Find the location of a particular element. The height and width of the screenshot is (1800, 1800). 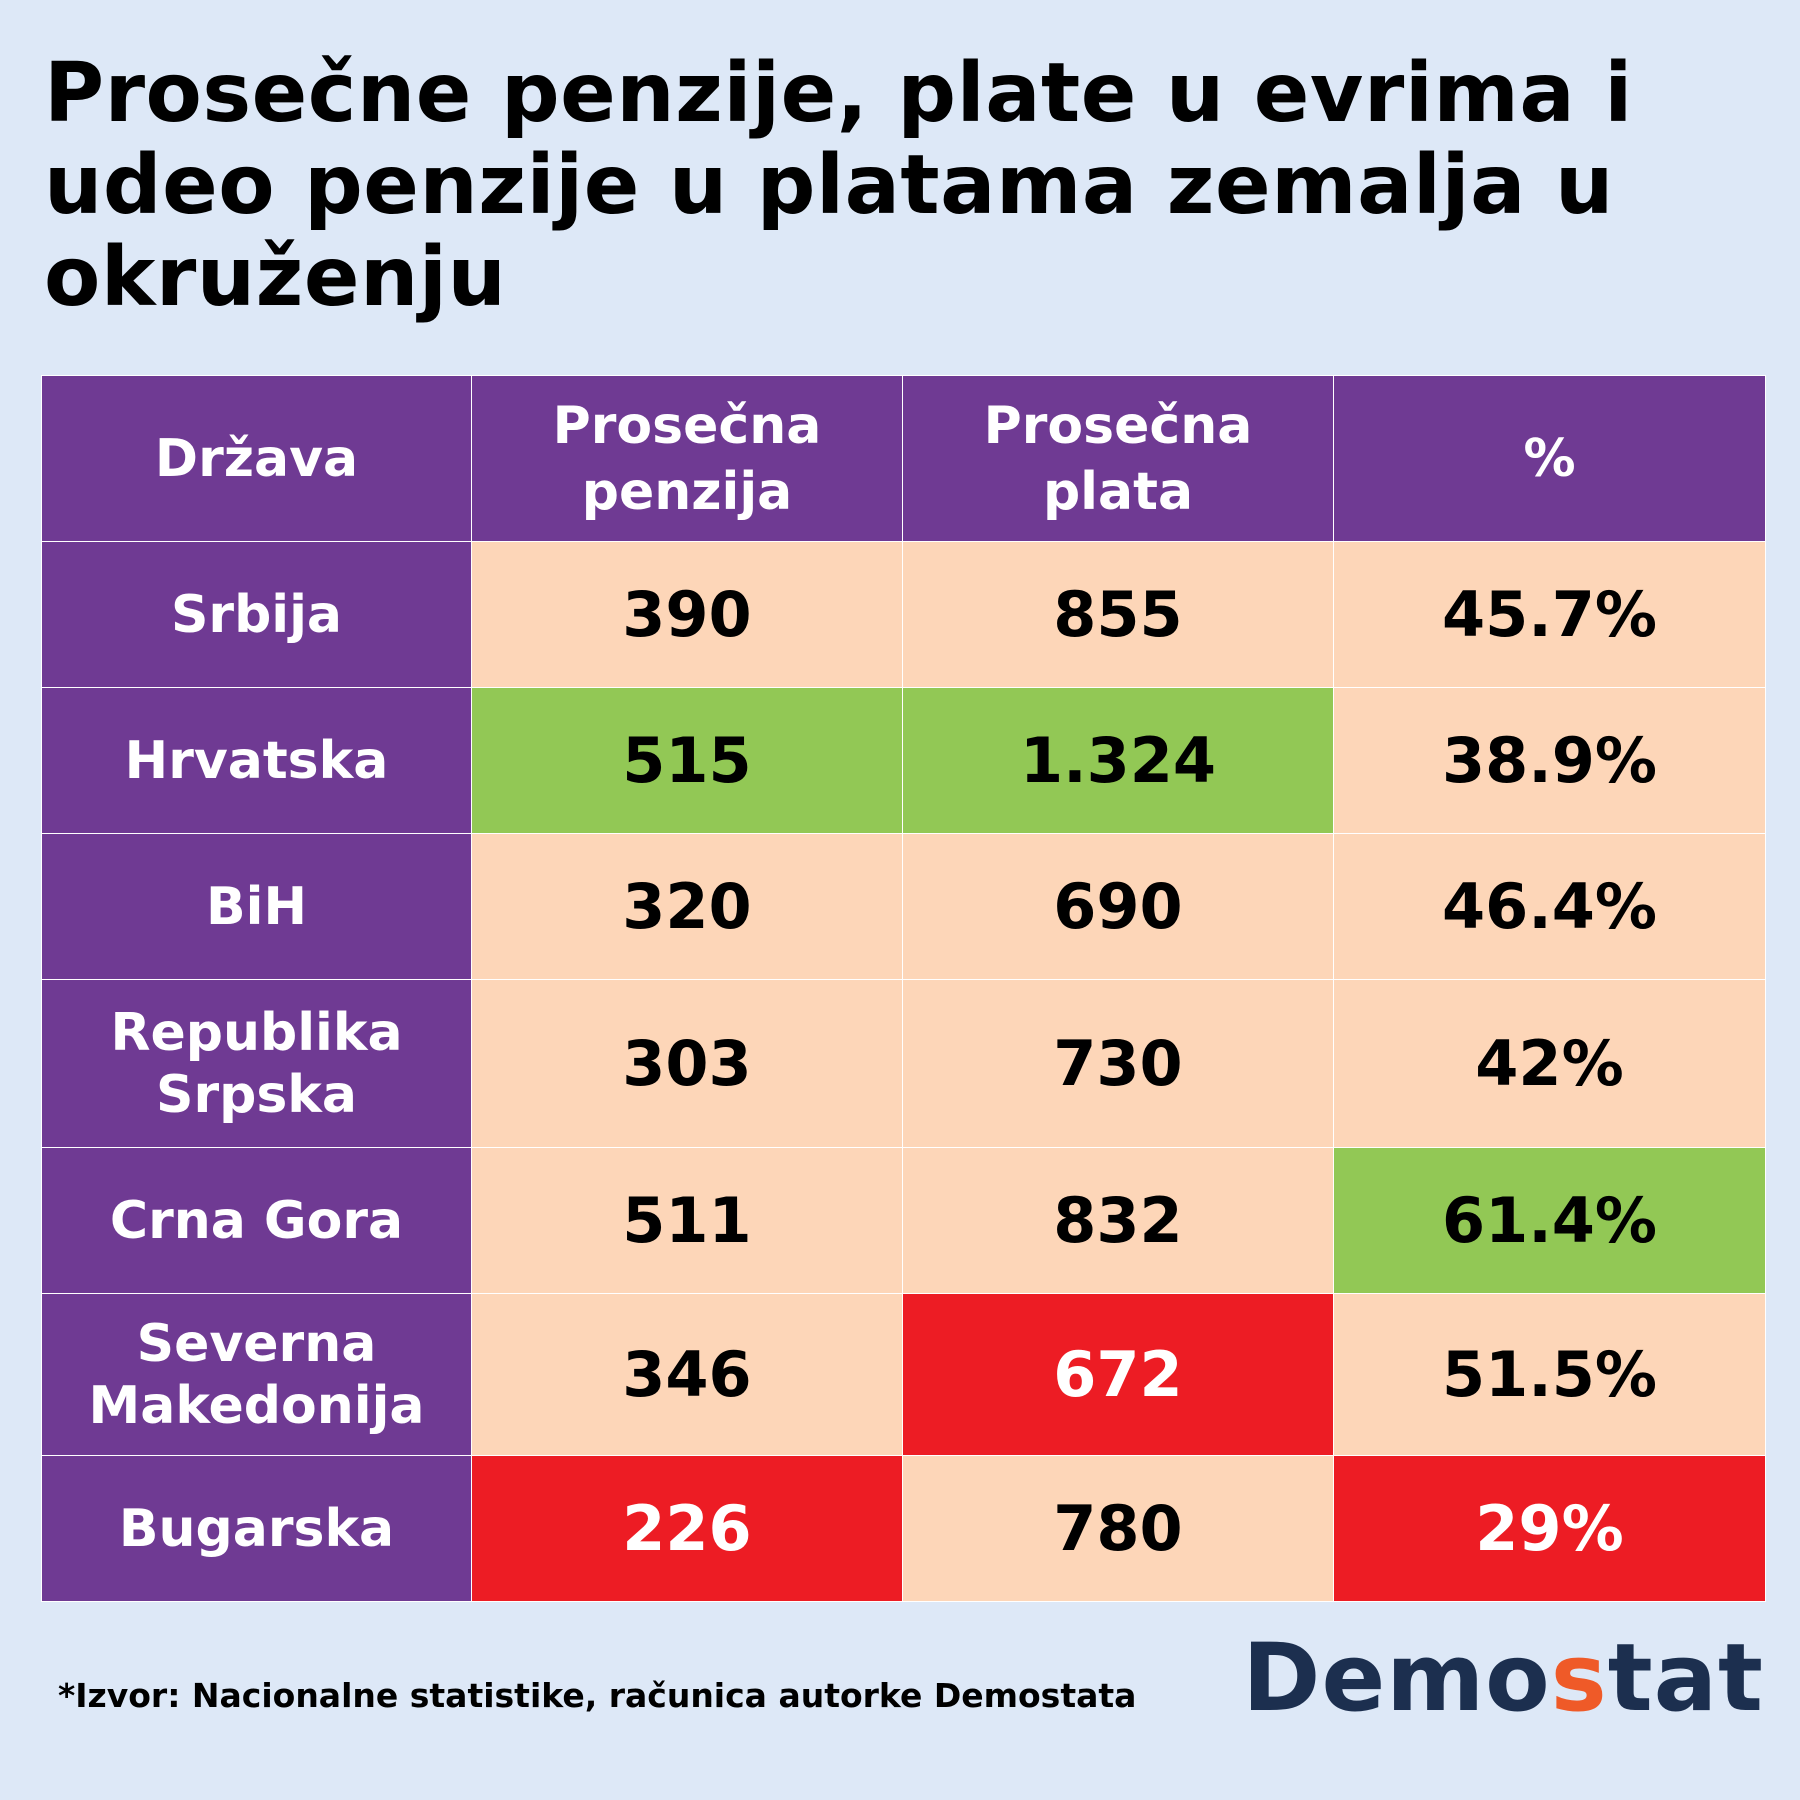

country-cell: BiH is located at coordinates (256, 906).